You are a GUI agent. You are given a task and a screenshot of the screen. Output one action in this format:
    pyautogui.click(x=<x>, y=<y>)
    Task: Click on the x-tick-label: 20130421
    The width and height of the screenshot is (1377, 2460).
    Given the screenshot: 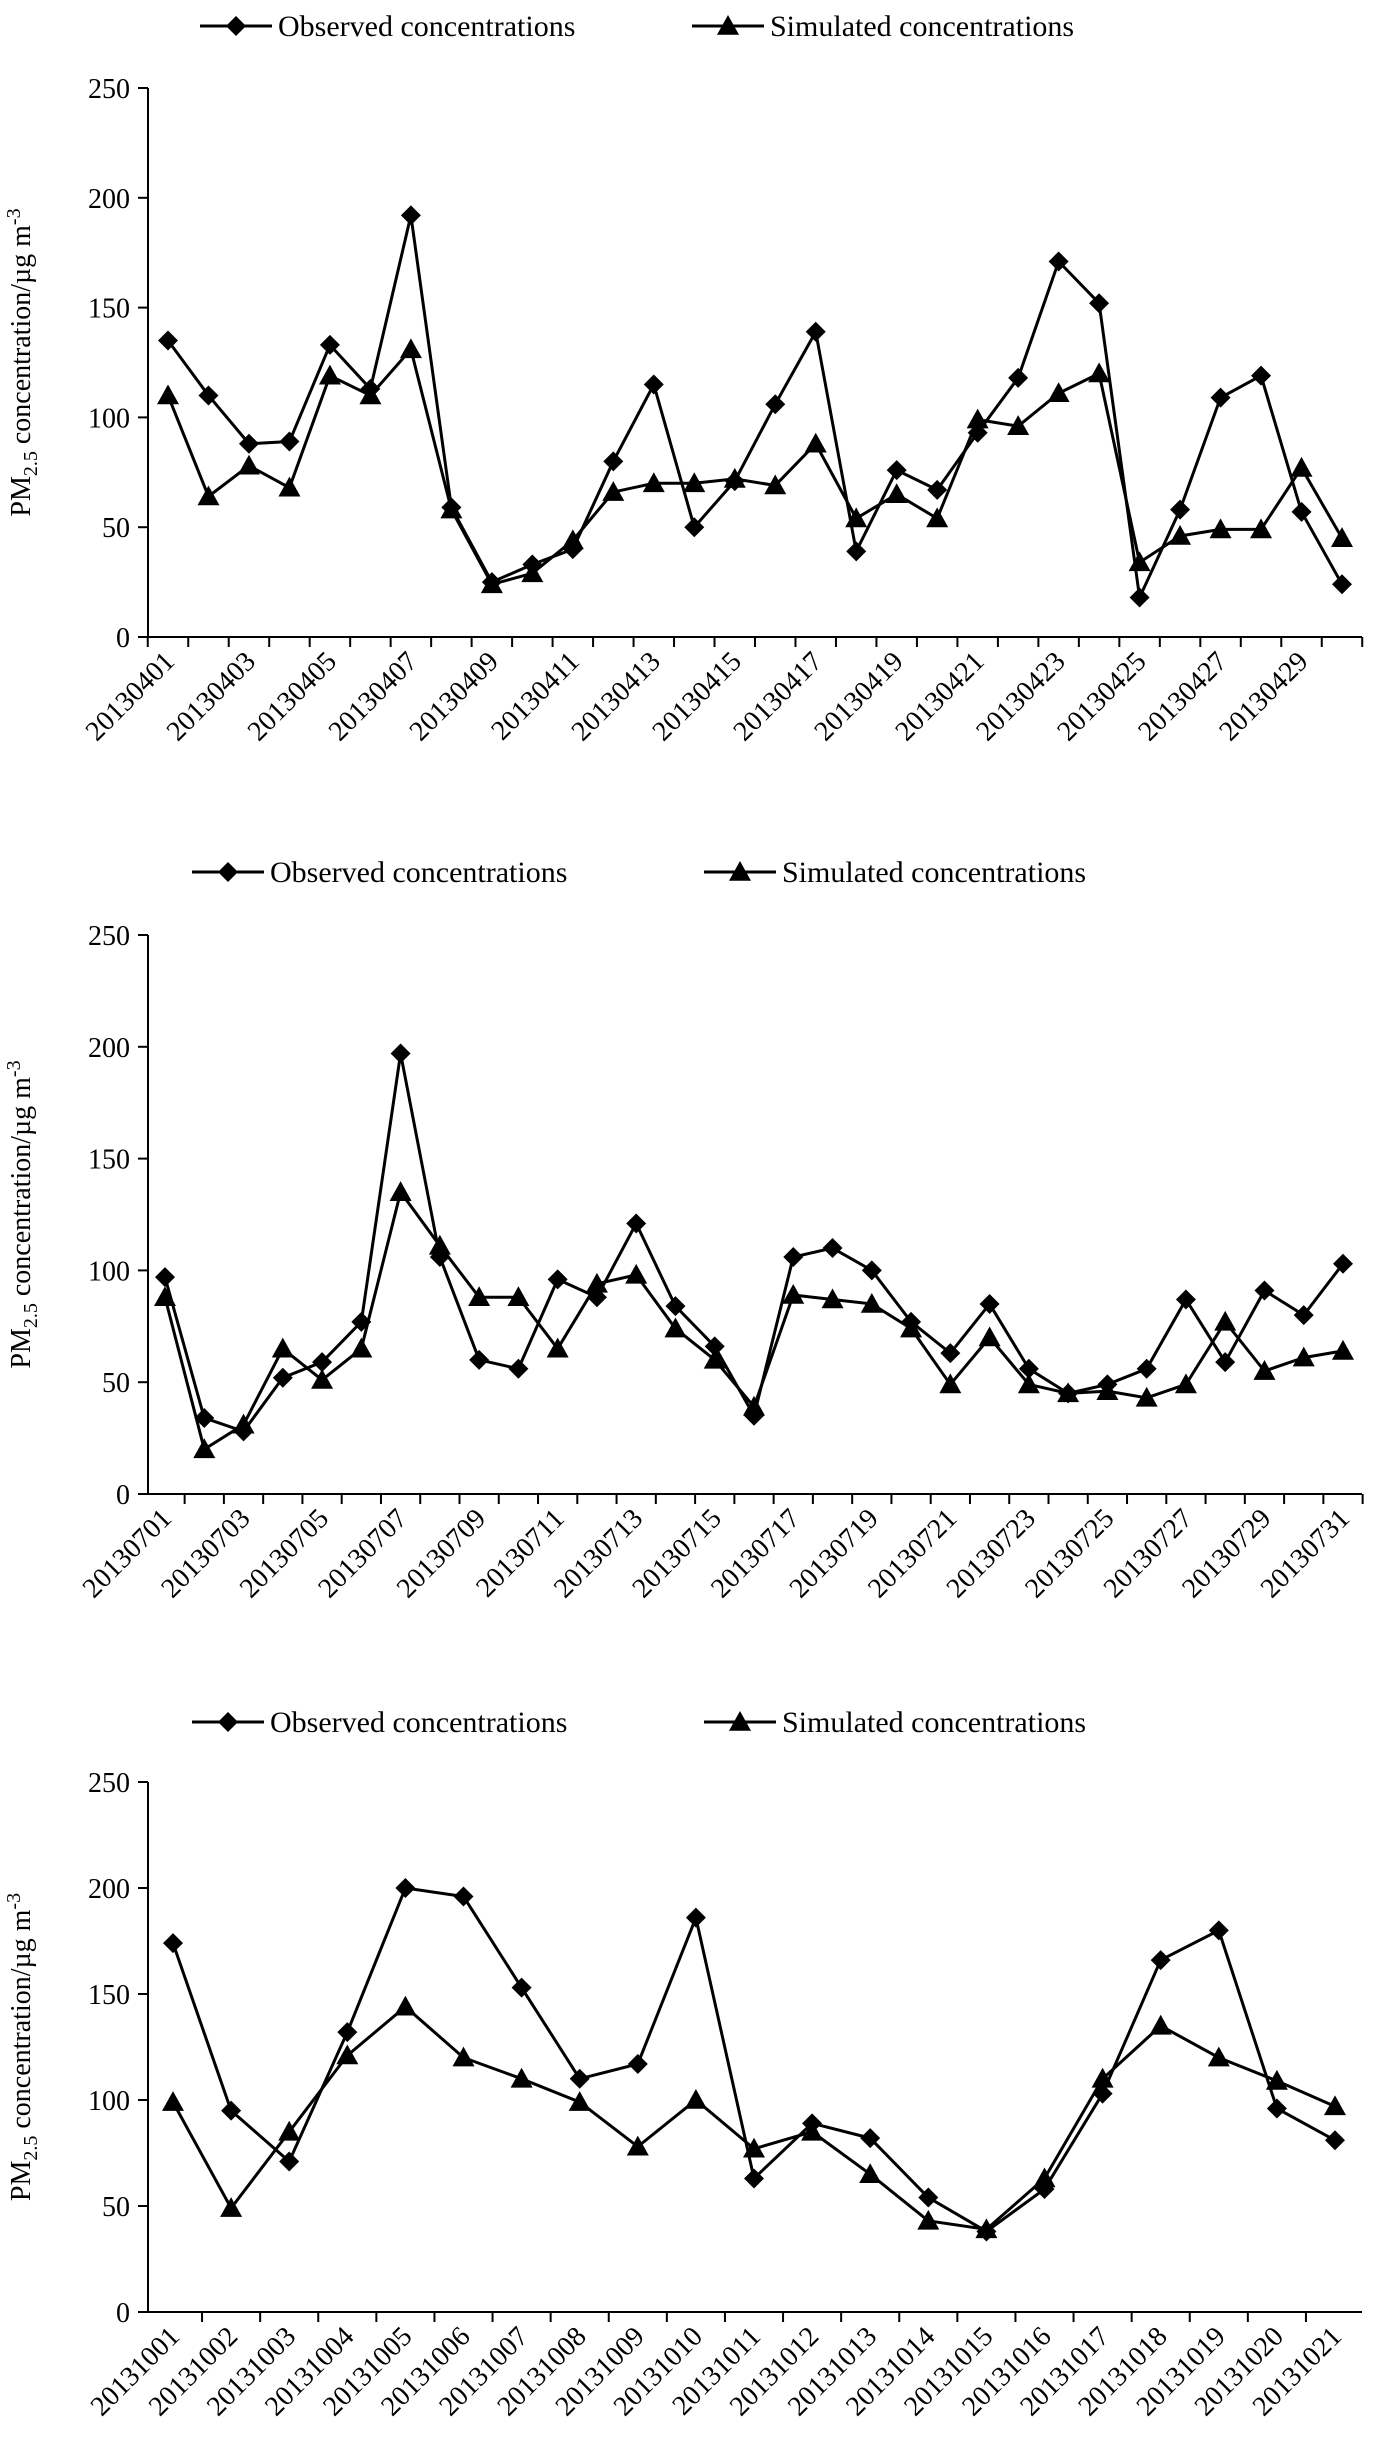 What is the action you would take?
    pyautogui.click(x=939, y=696)
    